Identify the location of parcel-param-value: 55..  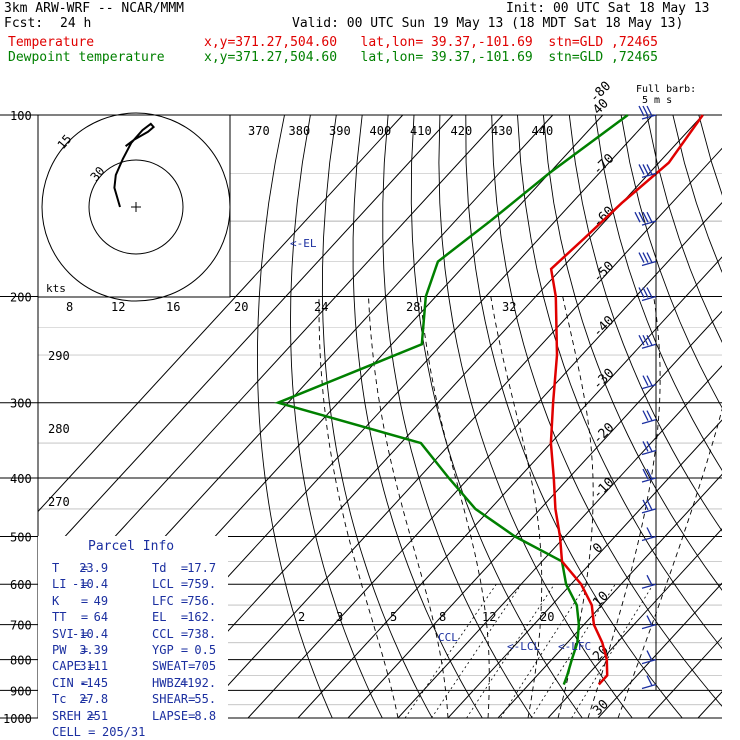
(205, 699).